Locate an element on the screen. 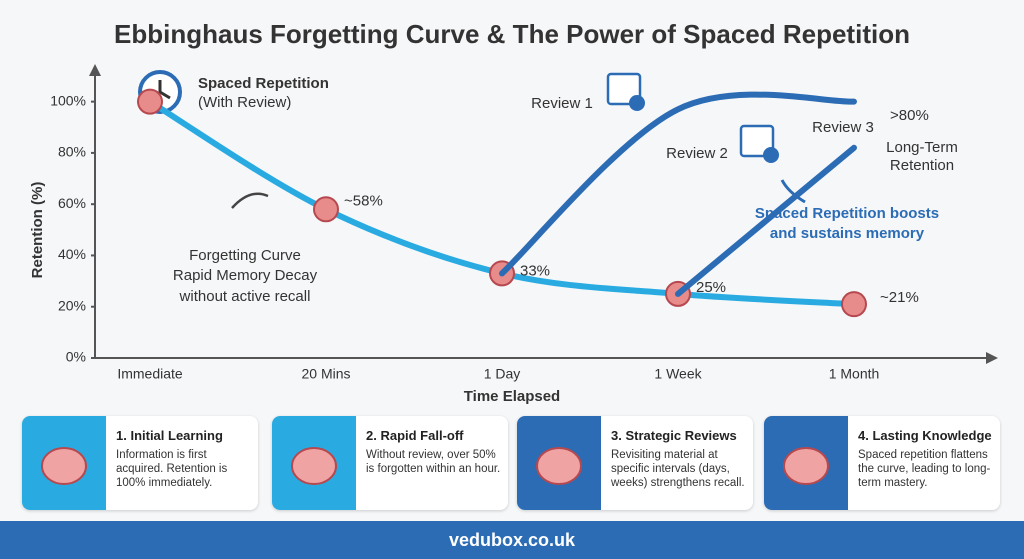 The image size is (1024, 559). card-title: 3. Strategic Reviews is located at coordinates (674, 435).